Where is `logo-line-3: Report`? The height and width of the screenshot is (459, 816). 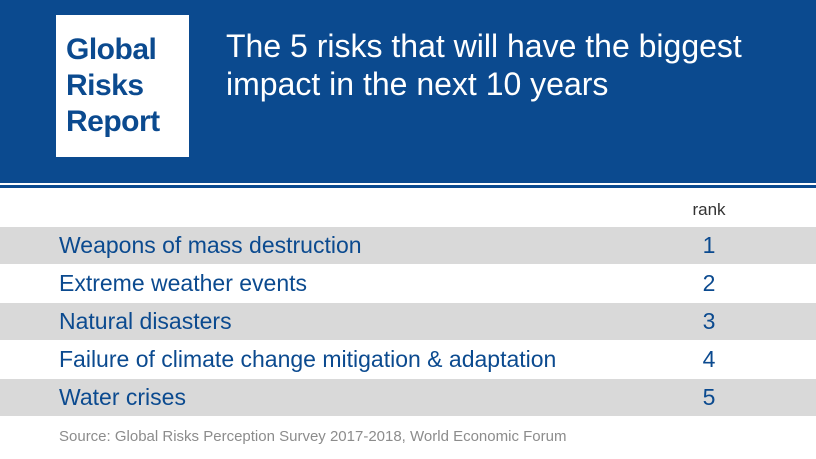 logo-line-3: Report is located at coordinates (113, 121).